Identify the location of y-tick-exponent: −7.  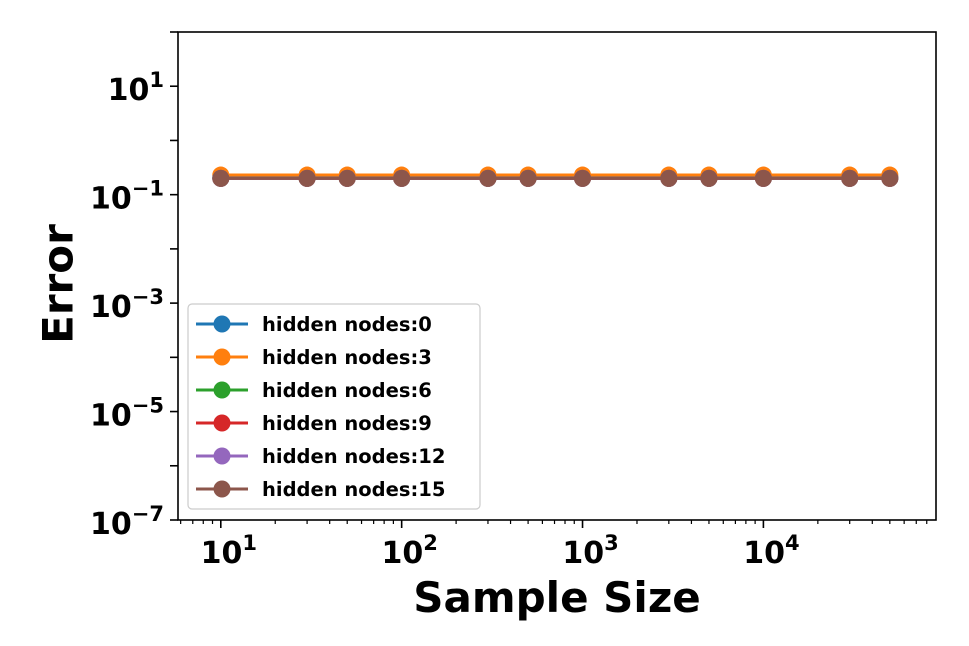
(148, 514).